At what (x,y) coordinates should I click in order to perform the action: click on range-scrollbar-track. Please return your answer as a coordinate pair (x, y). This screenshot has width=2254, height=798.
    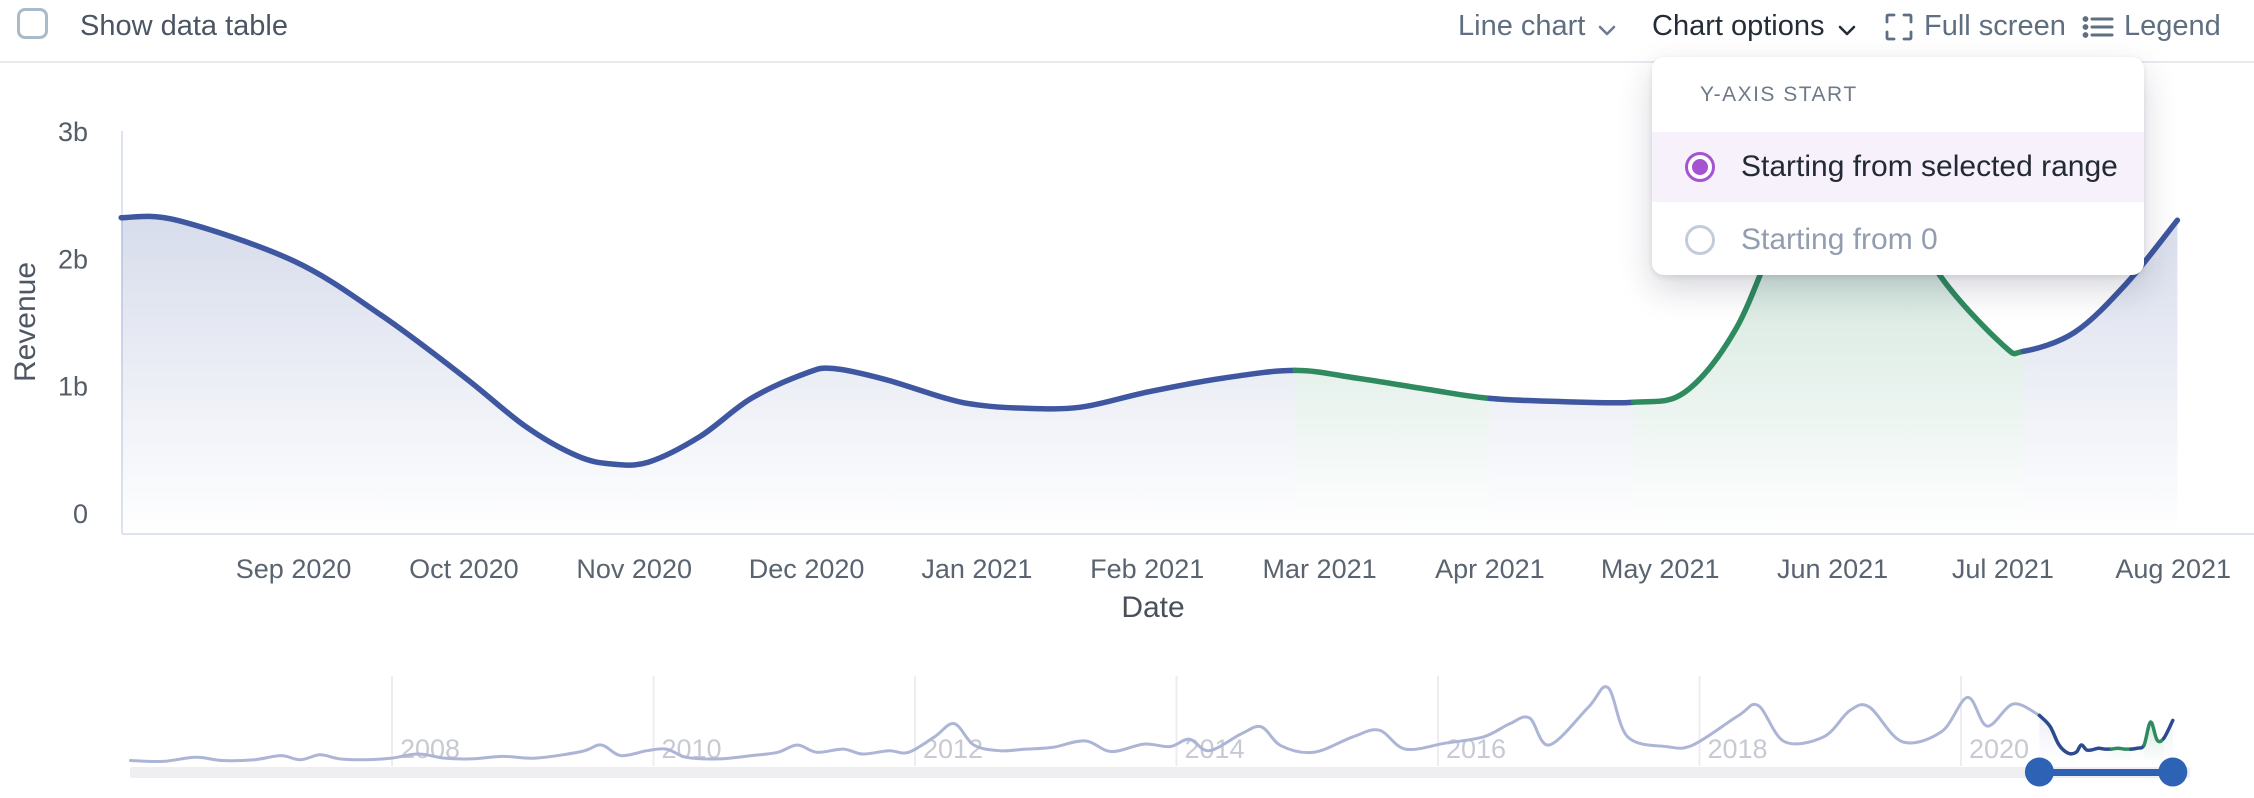
    Looking at the image, I should click on (1160, 772).